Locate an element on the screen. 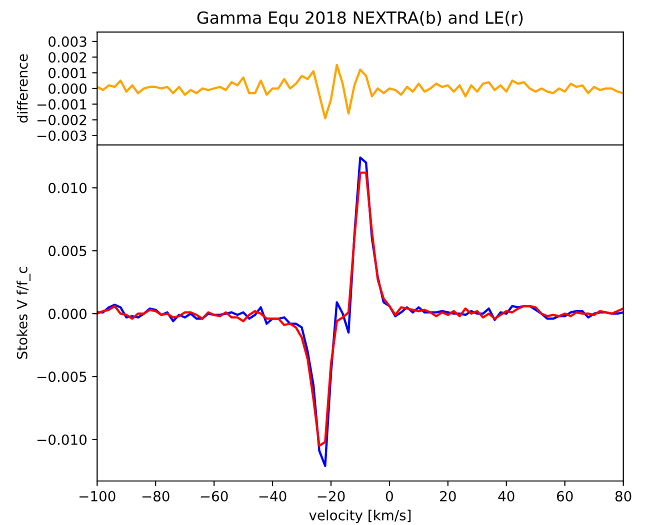  y-tick-label: −0.001 is located at coordinates (61, 104).